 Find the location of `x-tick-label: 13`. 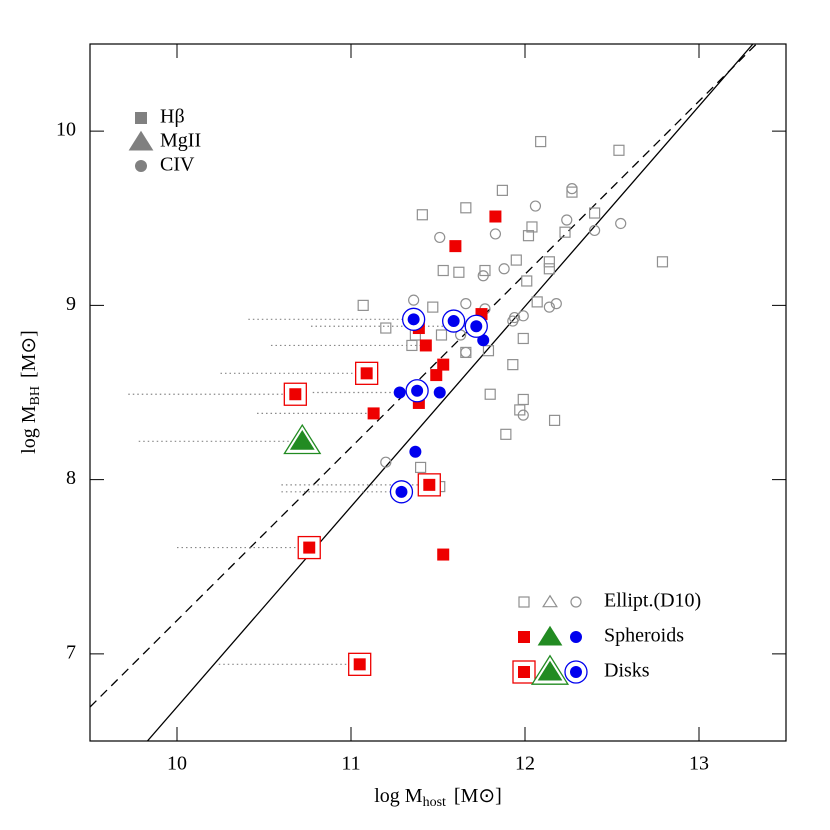

x-tick-label: 13 is located at coordinates (699, 764).